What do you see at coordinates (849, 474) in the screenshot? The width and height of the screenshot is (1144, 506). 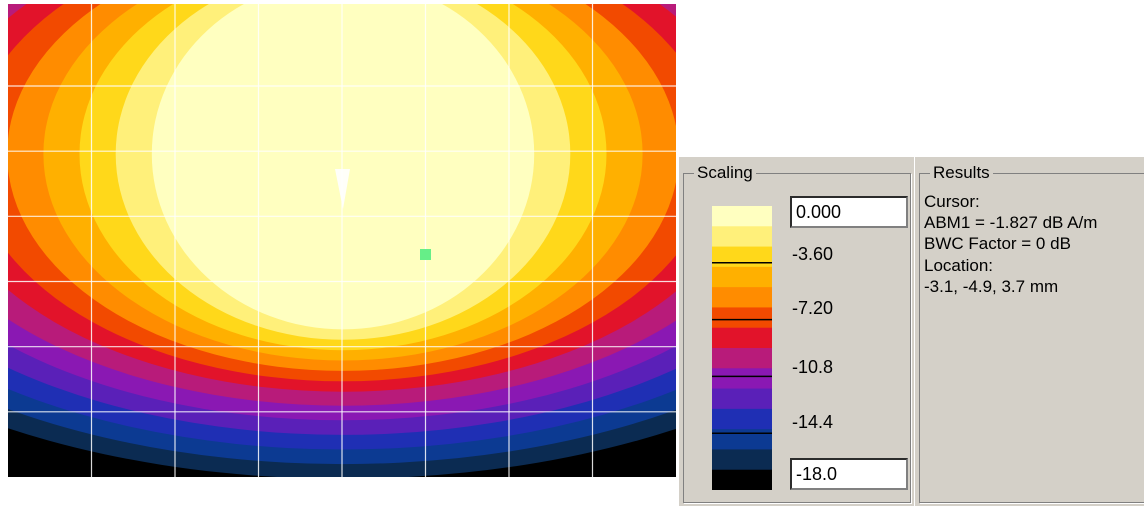 I see `scale-min-input: -18.0` at bounding box center [849, 474].